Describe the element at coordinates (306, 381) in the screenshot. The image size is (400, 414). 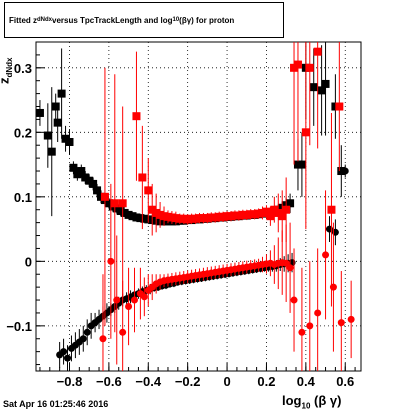
I see `x-tick-label: 0.4` at that location.